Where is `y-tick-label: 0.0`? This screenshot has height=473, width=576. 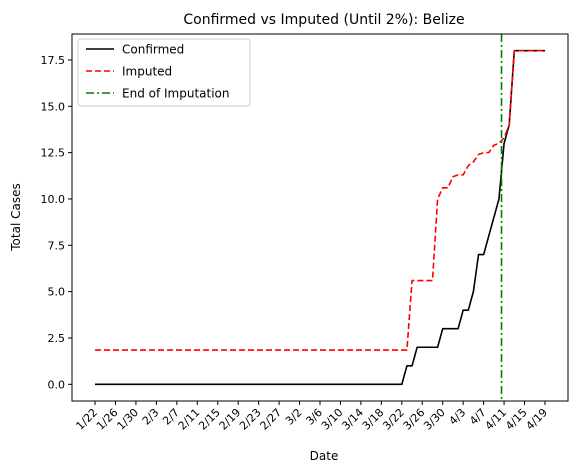
y-tick-label: 0.0 is located at coordinates (57, 384).